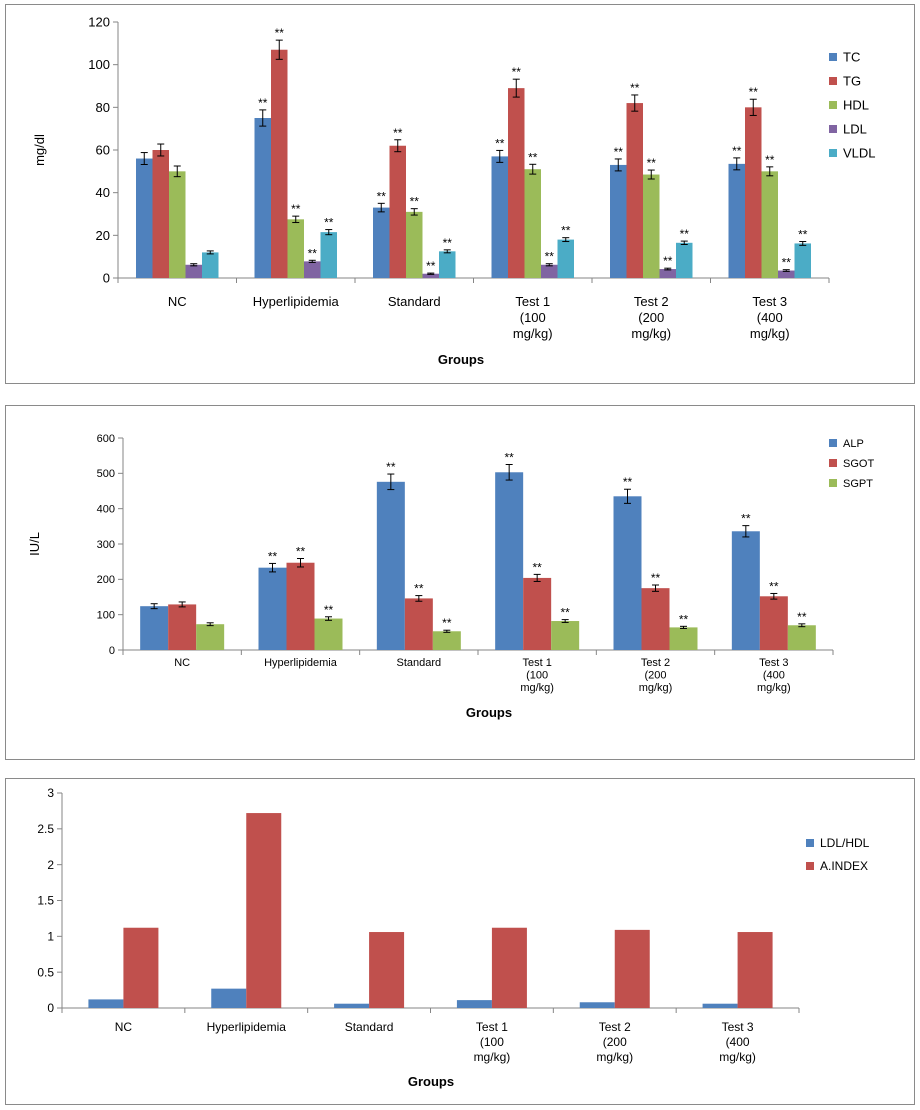  Describe the element at coordinates (103, 107) in the screenshot. I see `y-tick-label: 80` at that location.